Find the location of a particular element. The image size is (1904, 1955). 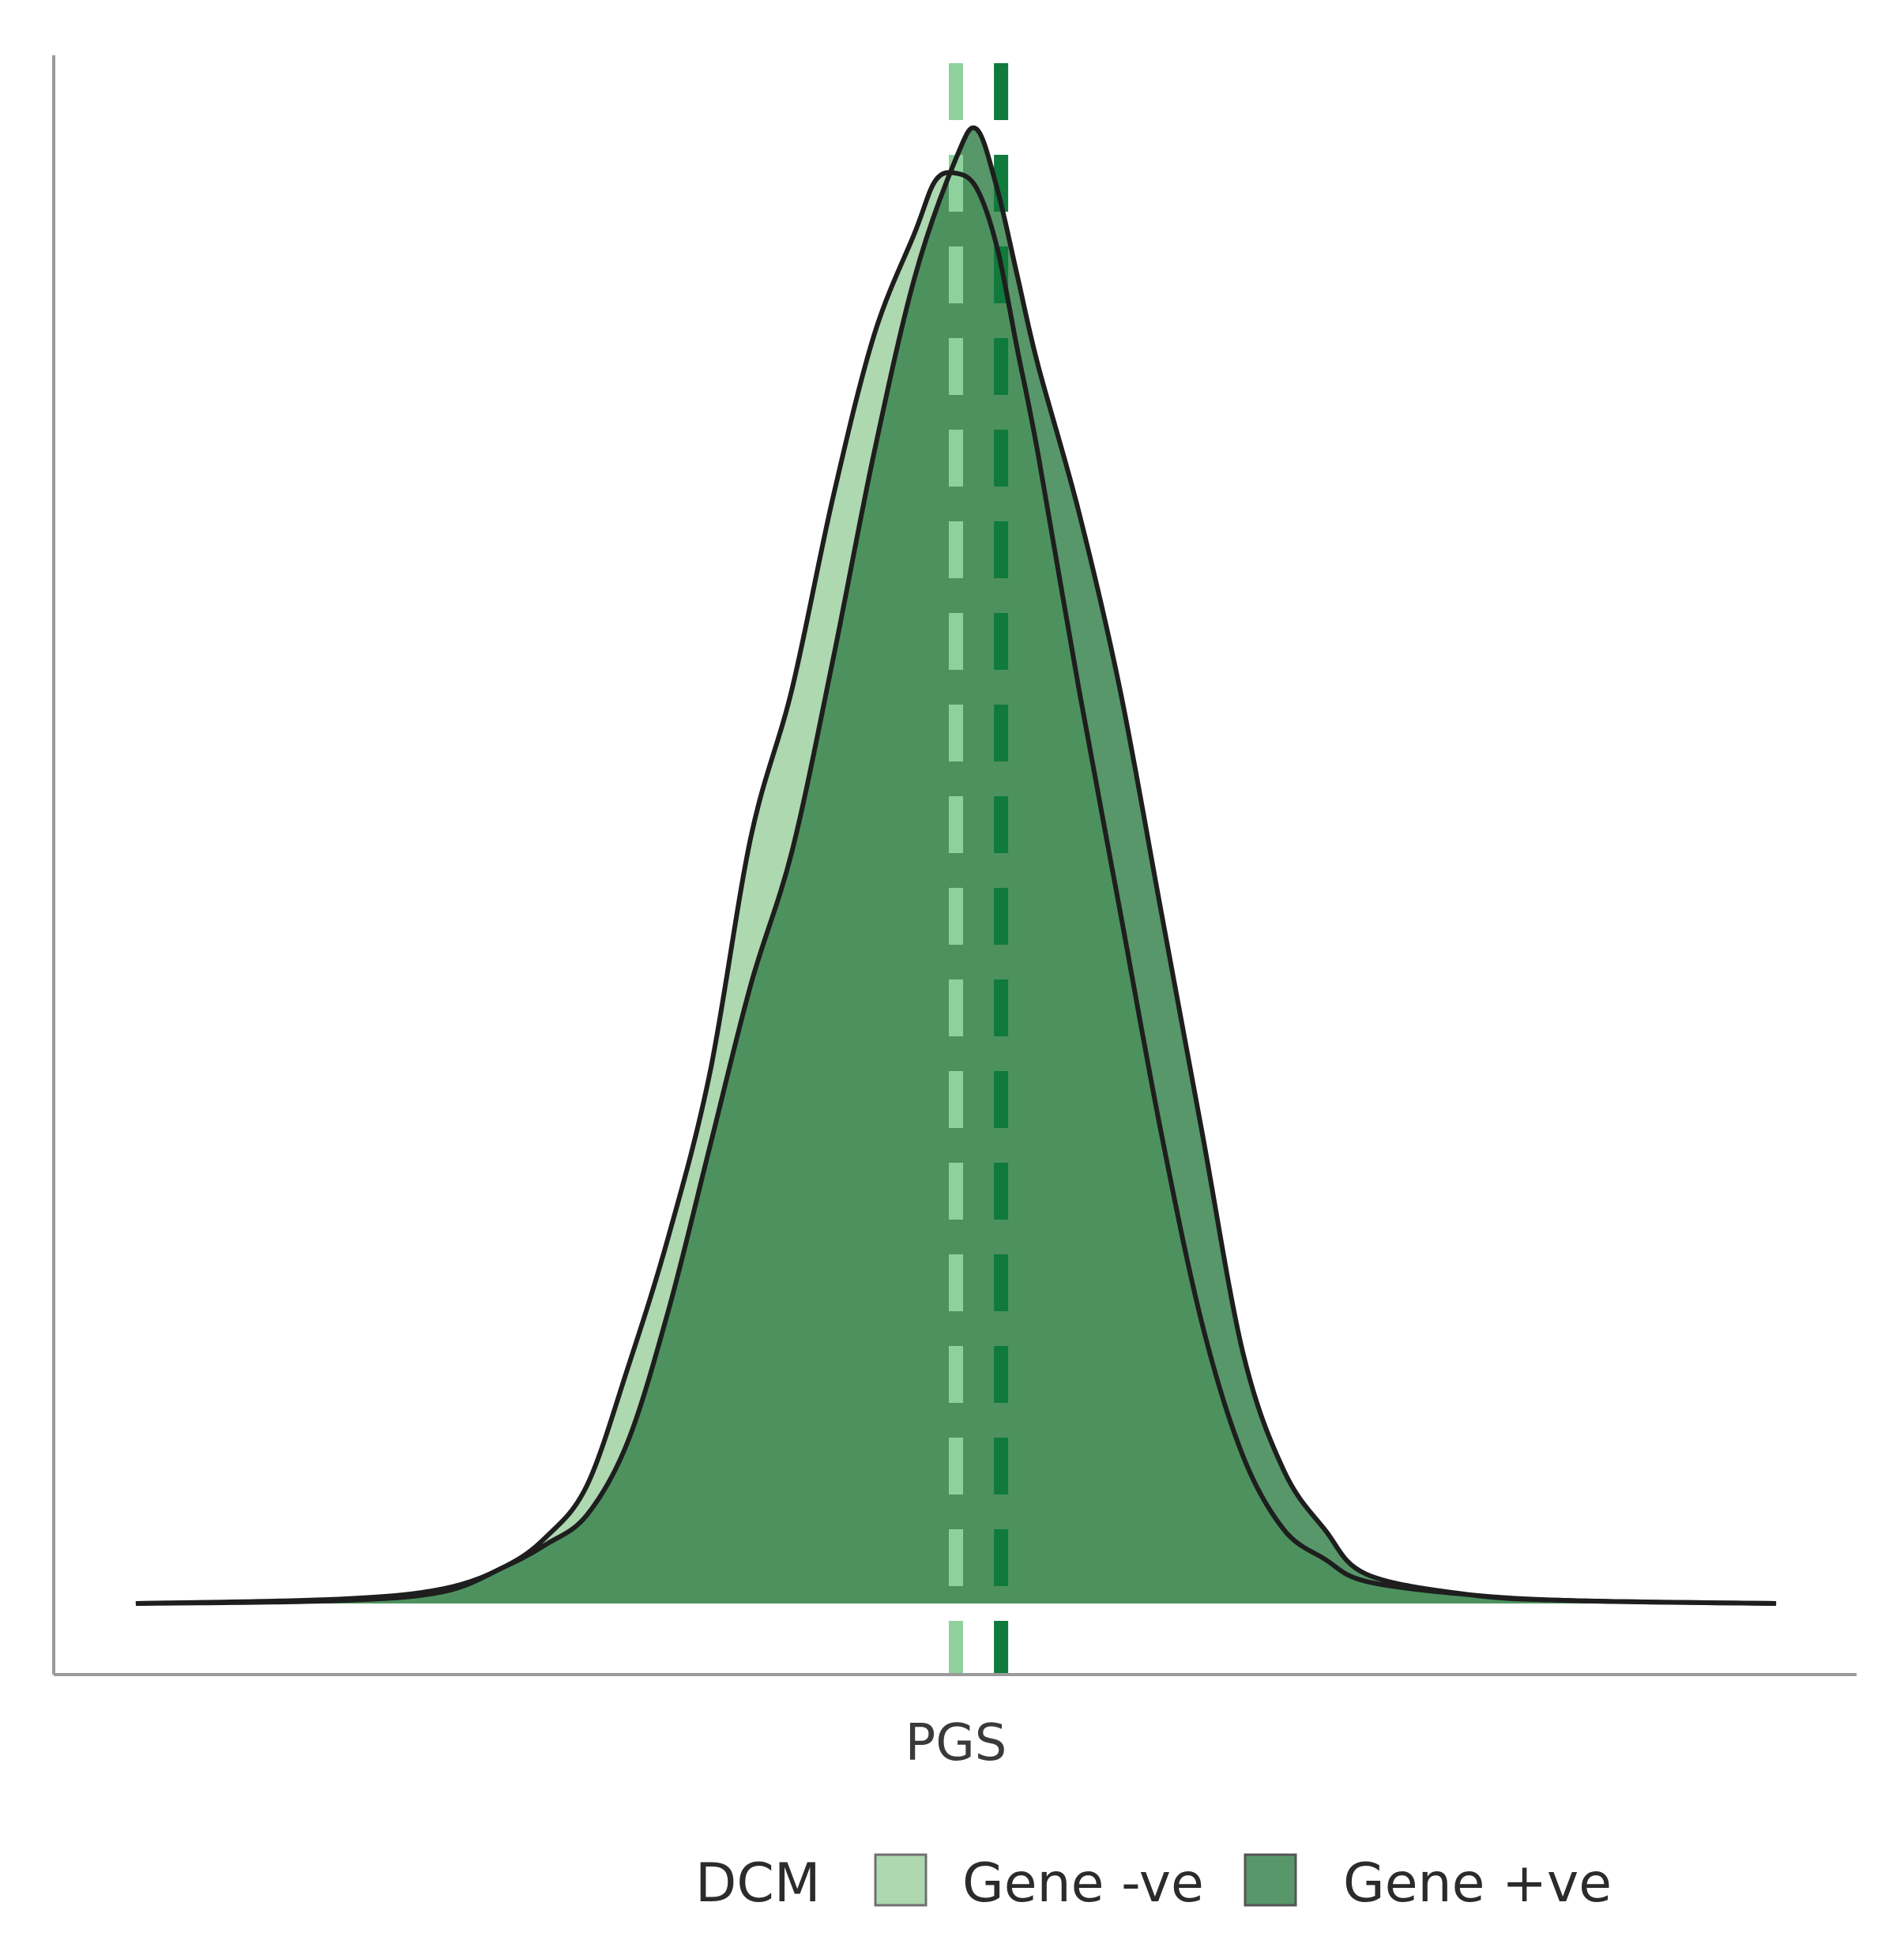

legend: DCM Gene -ve Gene +ve is located at coordinates (1153, 1883).